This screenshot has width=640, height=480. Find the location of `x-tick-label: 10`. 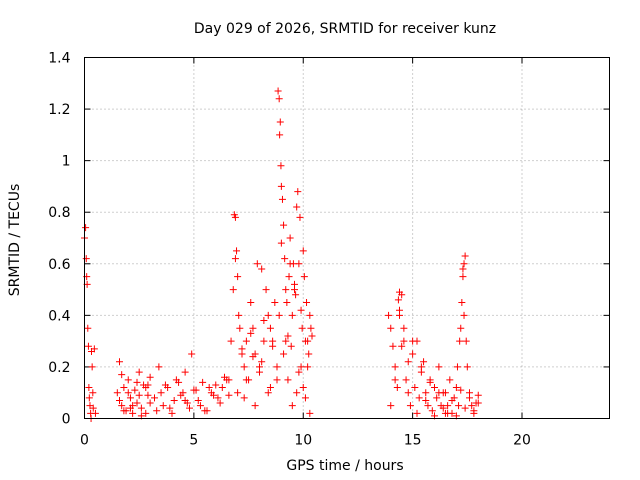

x-tick-label: 10 is located at coordinates (303, 441).